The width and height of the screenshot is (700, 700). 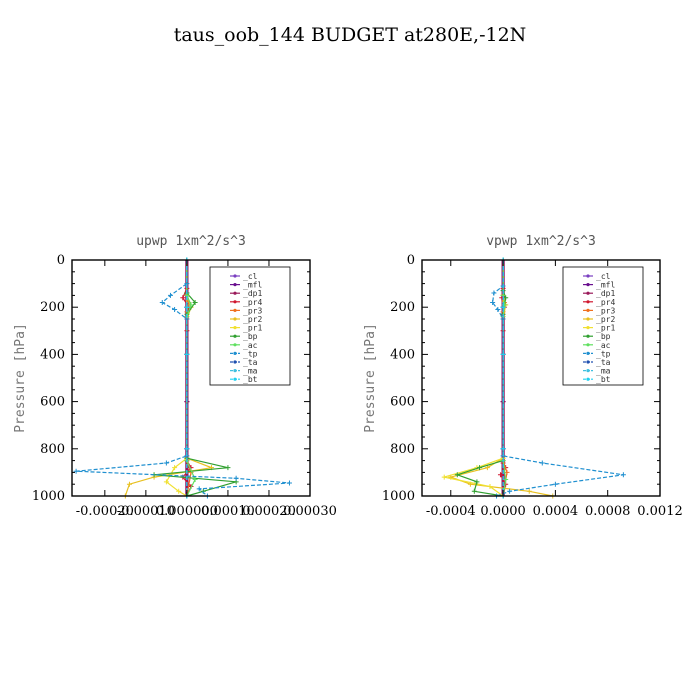 What do you see at coordinates (61, 260) in the screenshot?
I see `y-tick-label: 0` at bounding box center [61, 260].